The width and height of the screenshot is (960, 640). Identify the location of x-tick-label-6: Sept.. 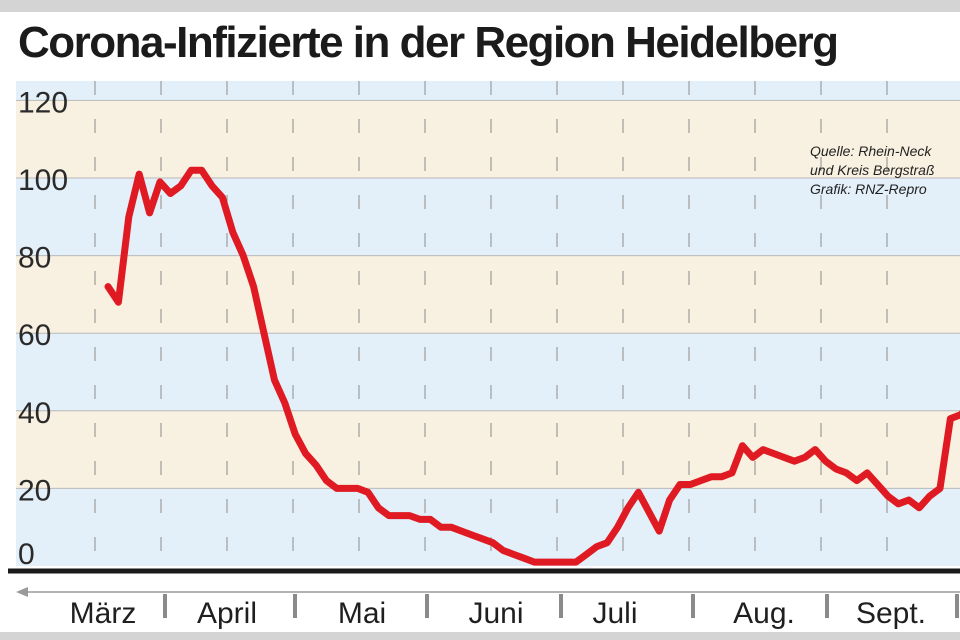
(891, 613).